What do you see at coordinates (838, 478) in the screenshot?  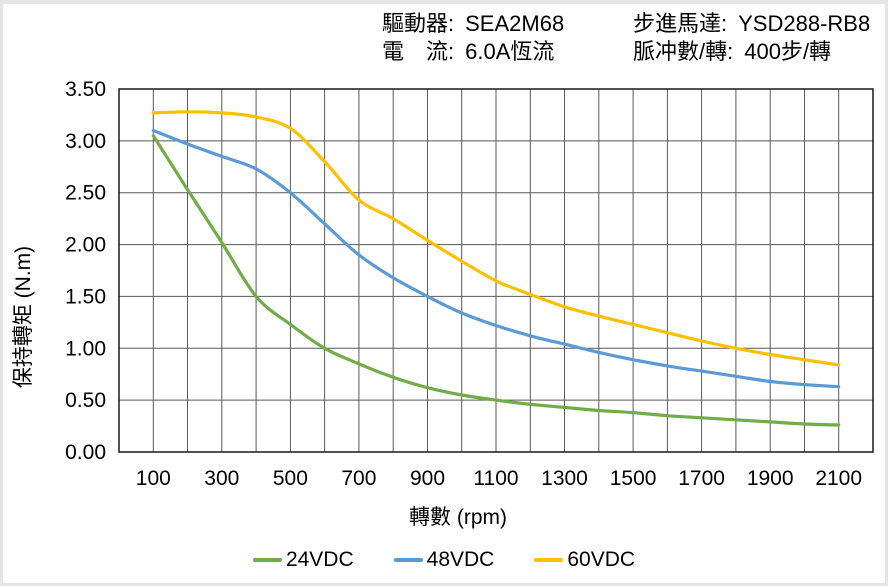 I see `x-tick-label: 2100` at bounding box center [838, 478].